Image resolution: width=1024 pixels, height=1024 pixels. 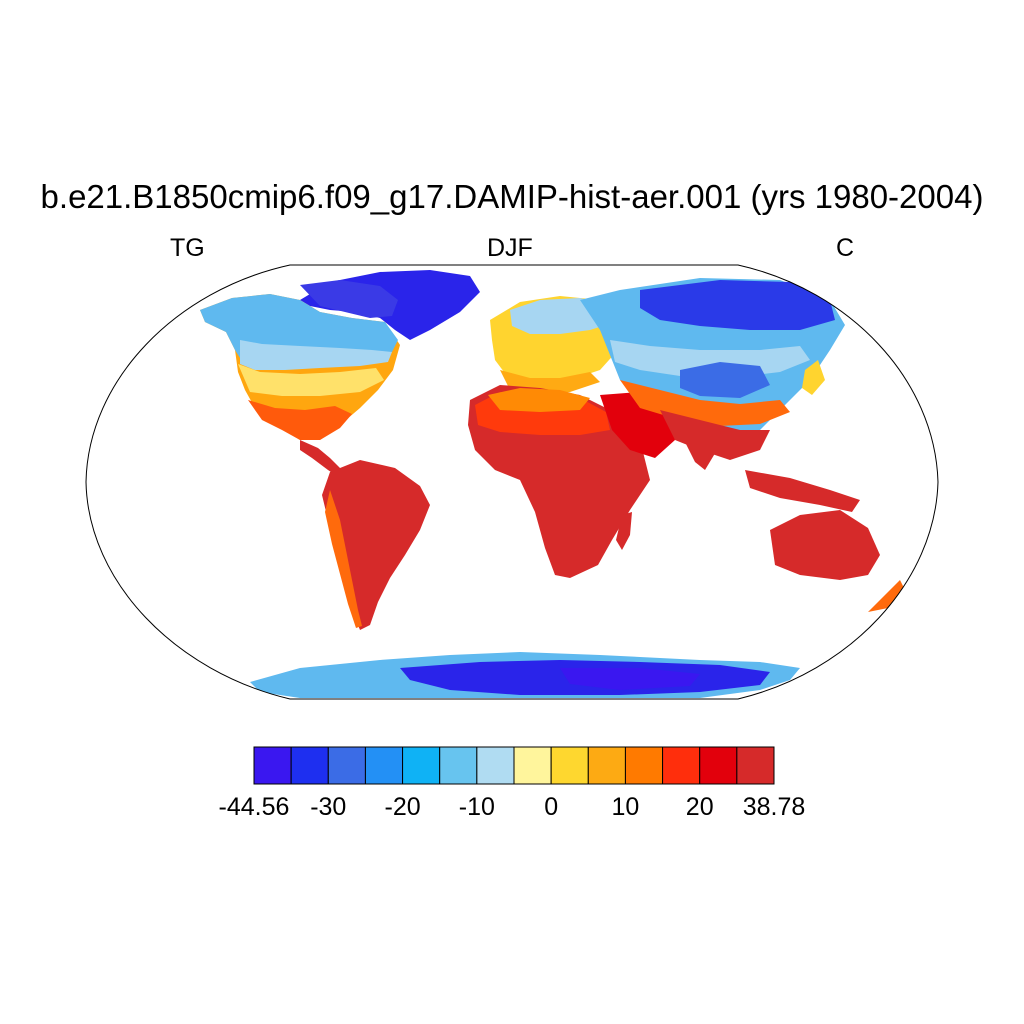 I want to click on japan, so click(x=813, y=377).